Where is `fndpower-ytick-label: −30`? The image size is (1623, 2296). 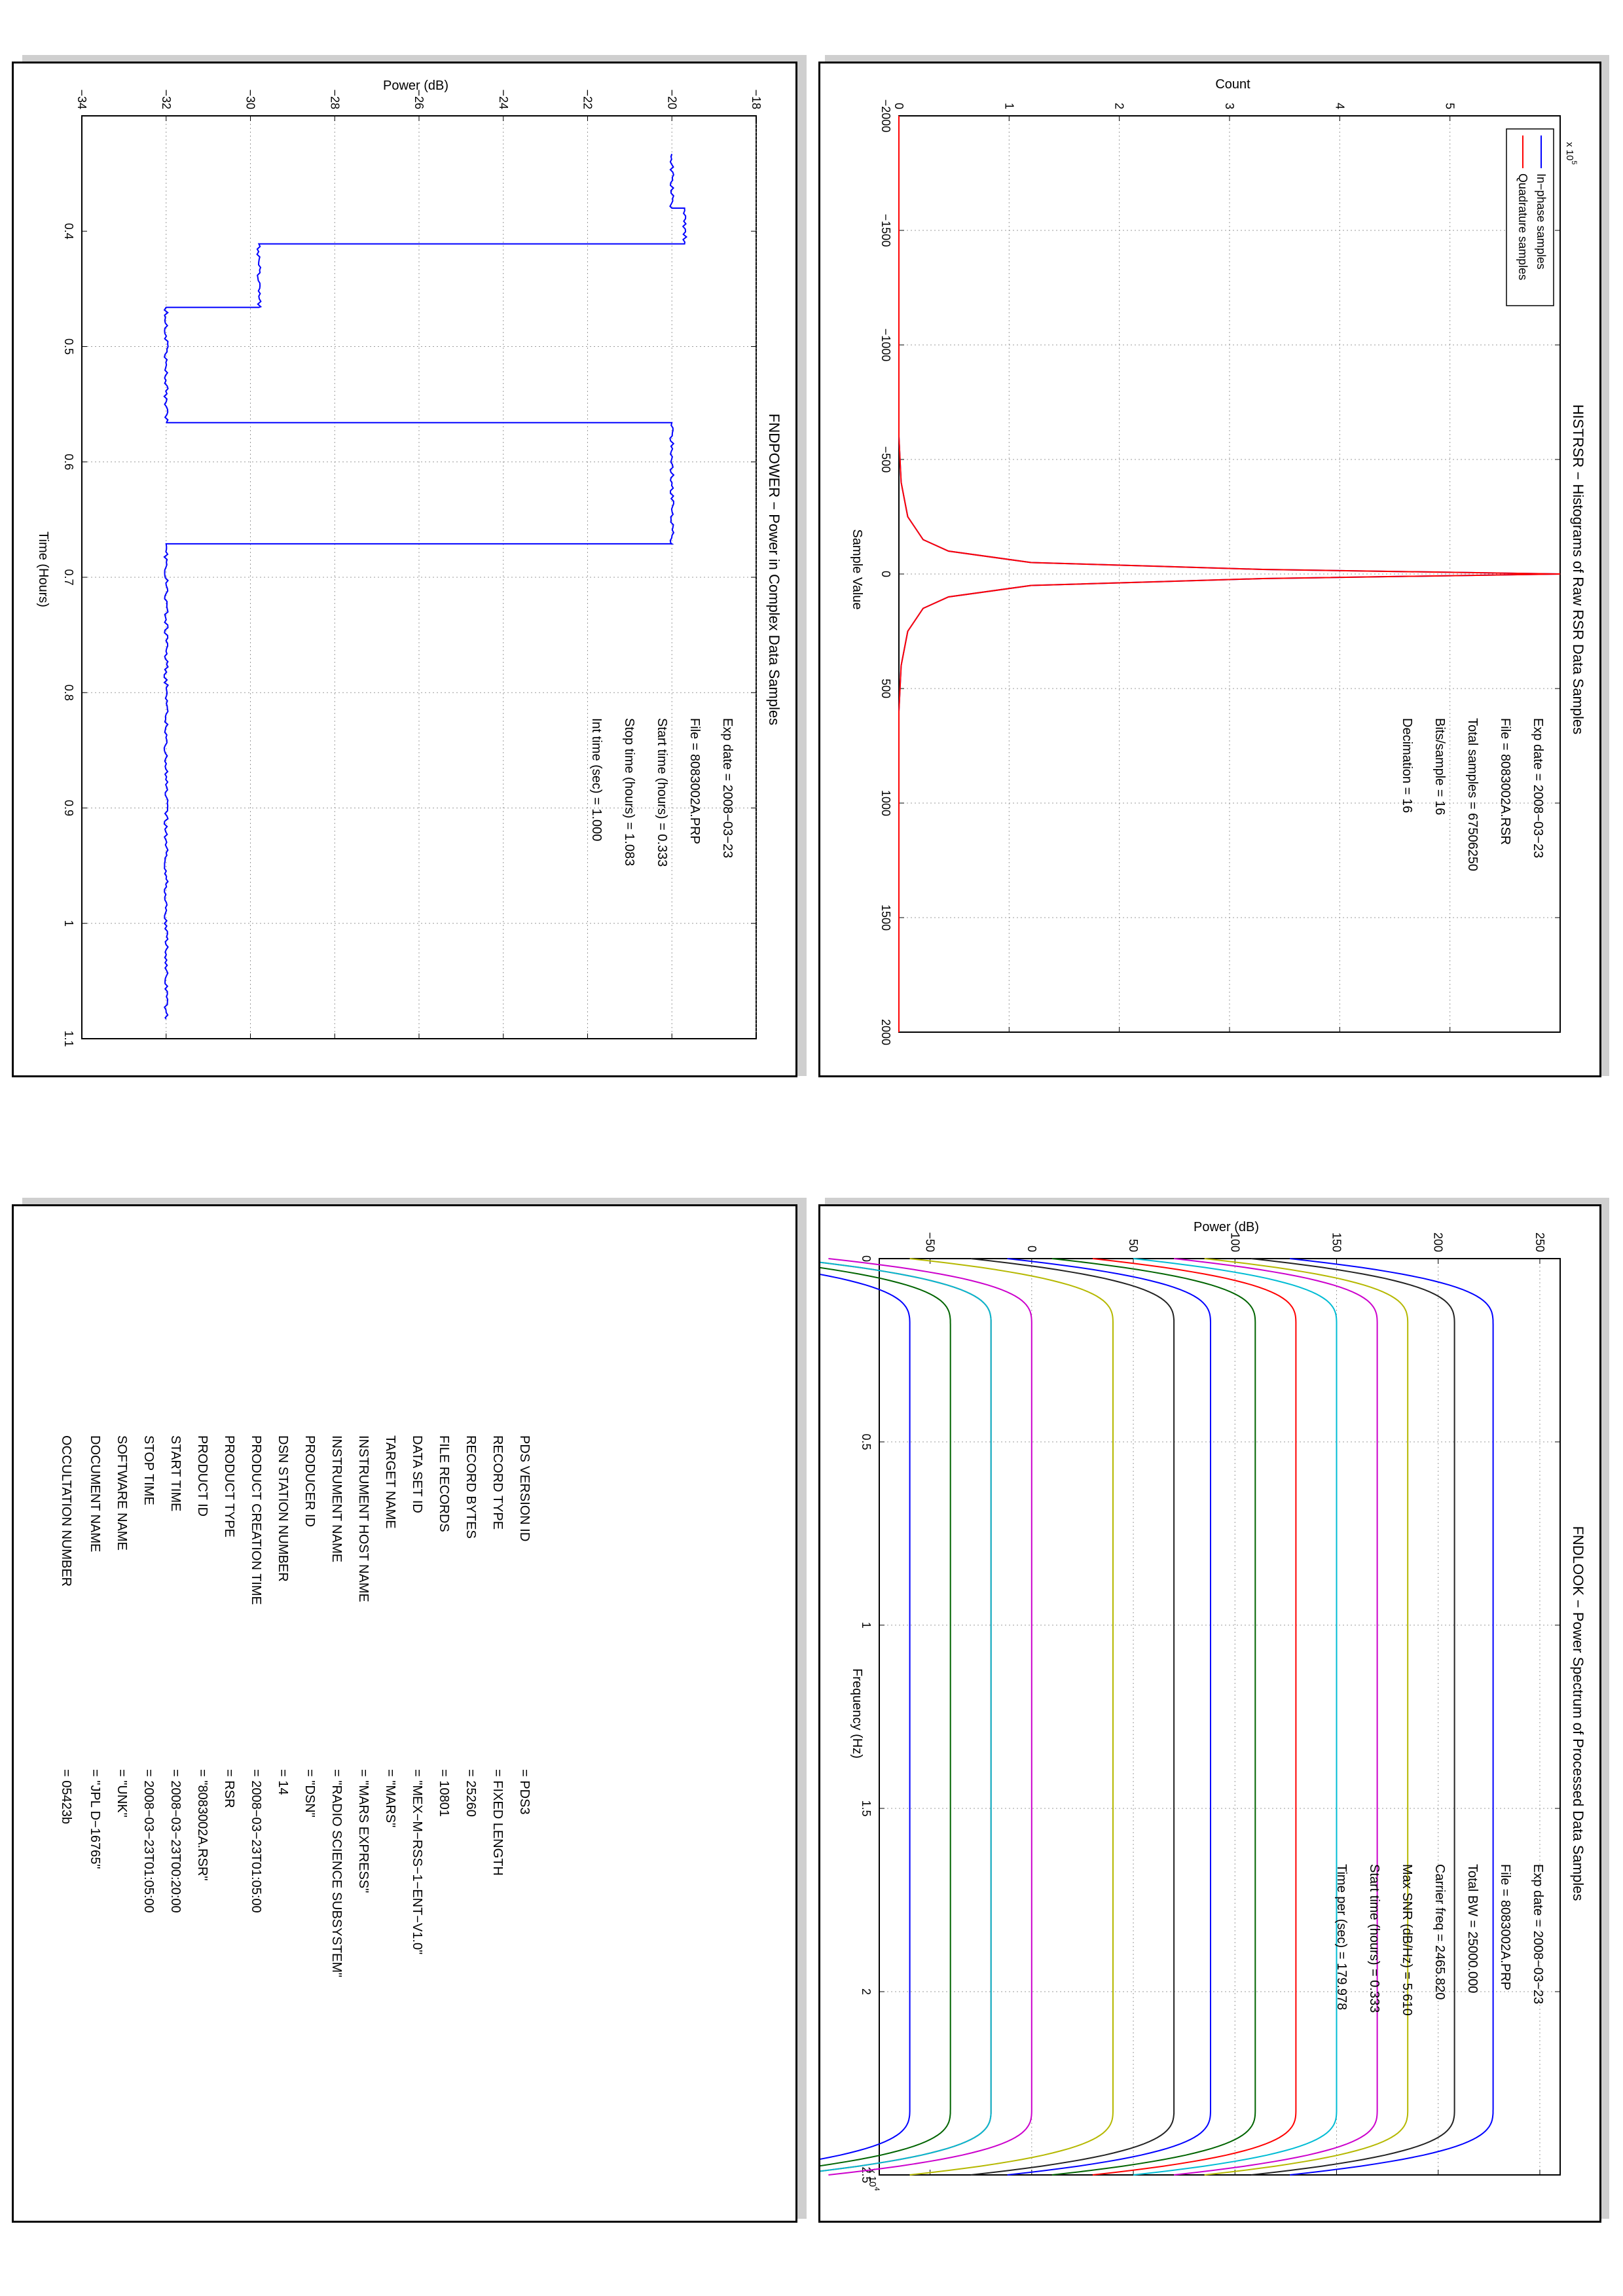
fndpower-ytick-label: −30 is located at coordinates (250, 99).